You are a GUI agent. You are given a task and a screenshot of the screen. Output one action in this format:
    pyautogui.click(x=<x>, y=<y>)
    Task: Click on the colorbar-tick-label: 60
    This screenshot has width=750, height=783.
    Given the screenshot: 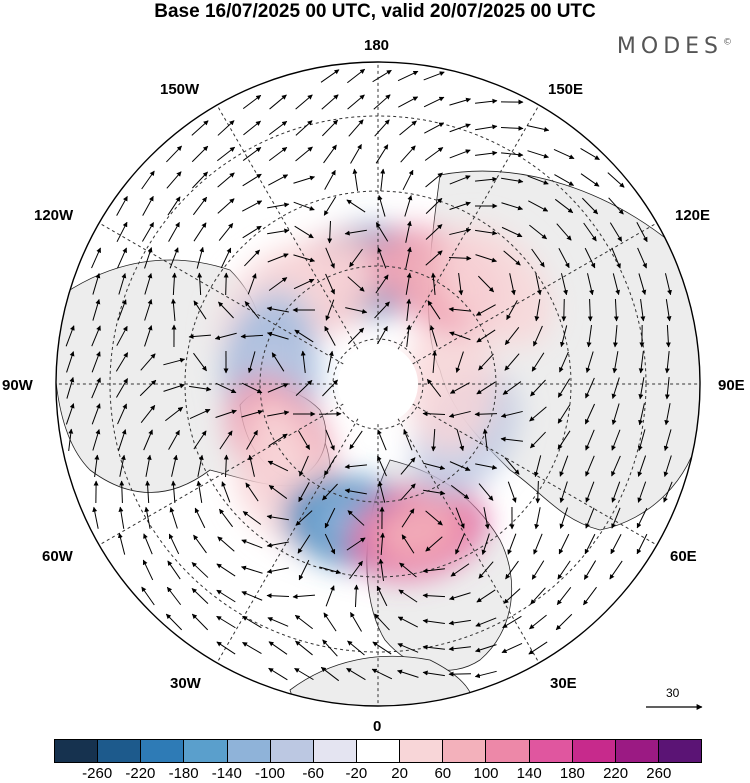 What is the action you would take?
    pyautogui.click(x=443, y=773)
    